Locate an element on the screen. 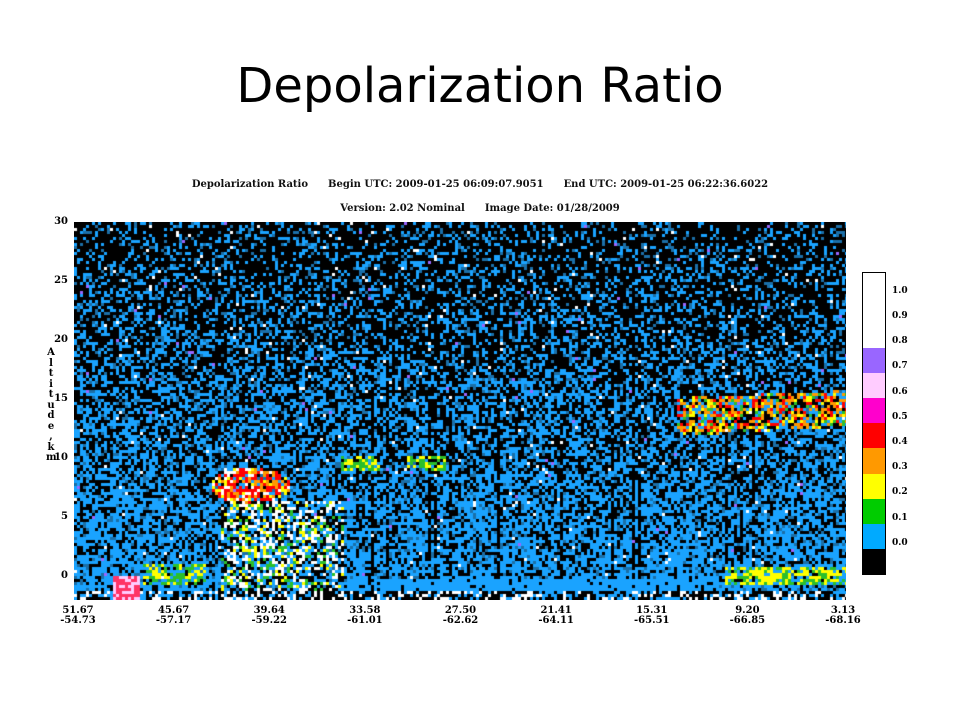 Image resolution: width=960 pixels, height=720 pixels. colorbar-label: 0.2 is located at coordinates (900, 492).